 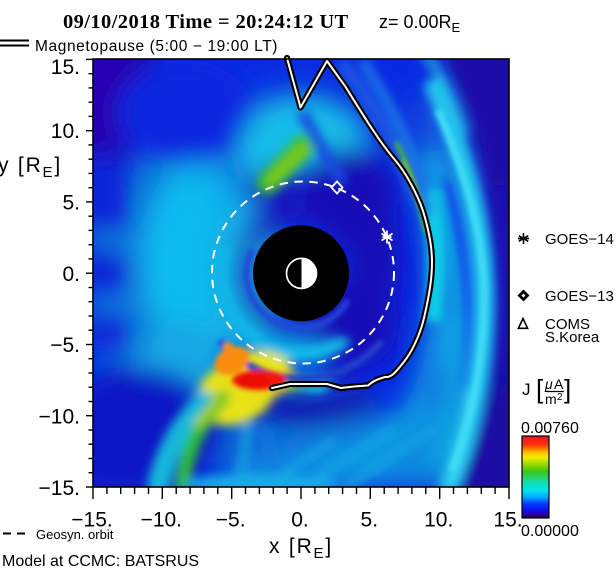 I want to click on svg-text: 0.00000, so click(x=550, y=531).